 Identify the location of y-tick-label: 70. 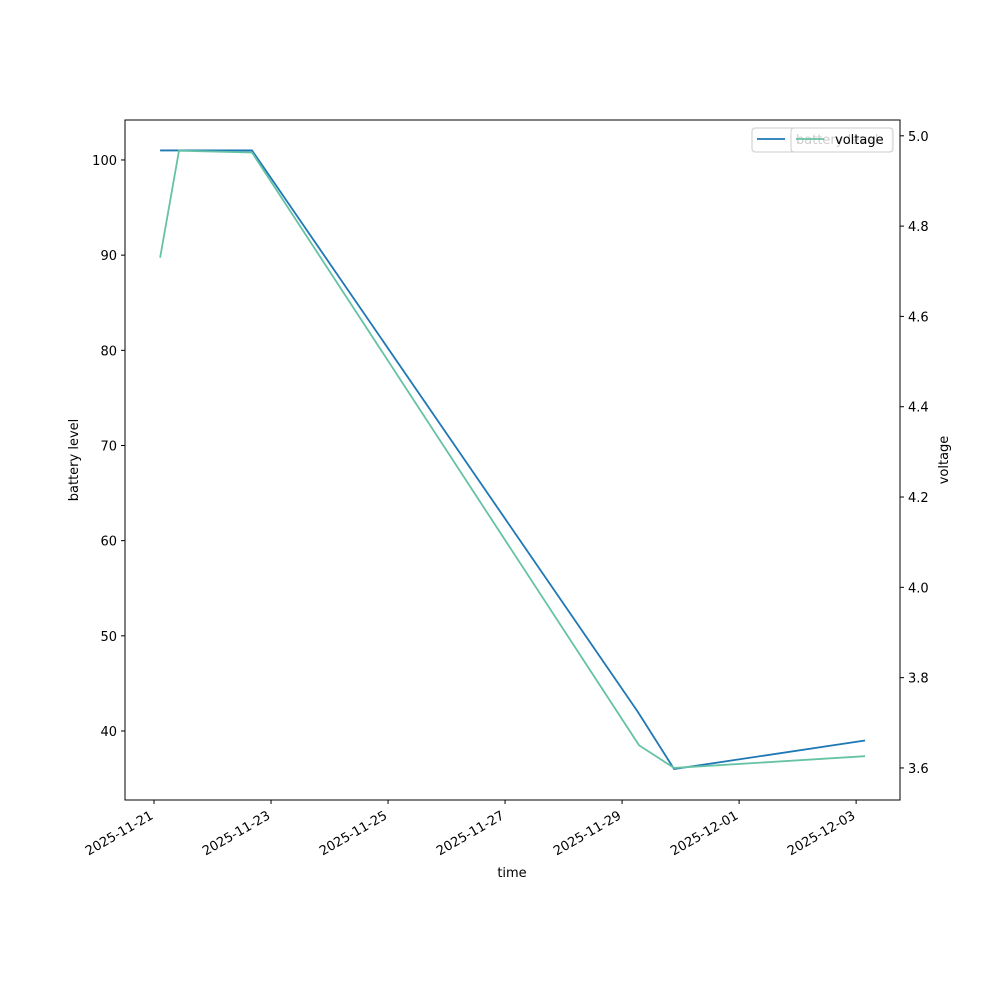
(108, 446).